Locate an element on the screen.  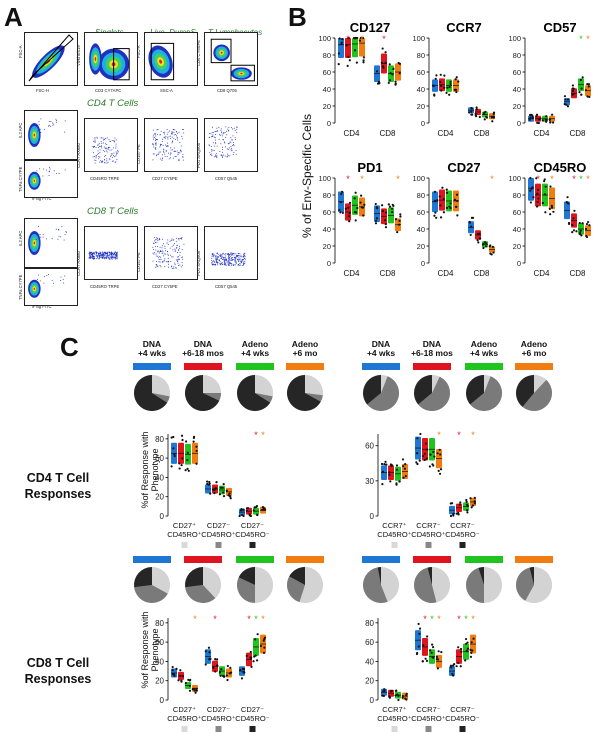
y-tick-label: 40 is located at coordinates (421, 229).